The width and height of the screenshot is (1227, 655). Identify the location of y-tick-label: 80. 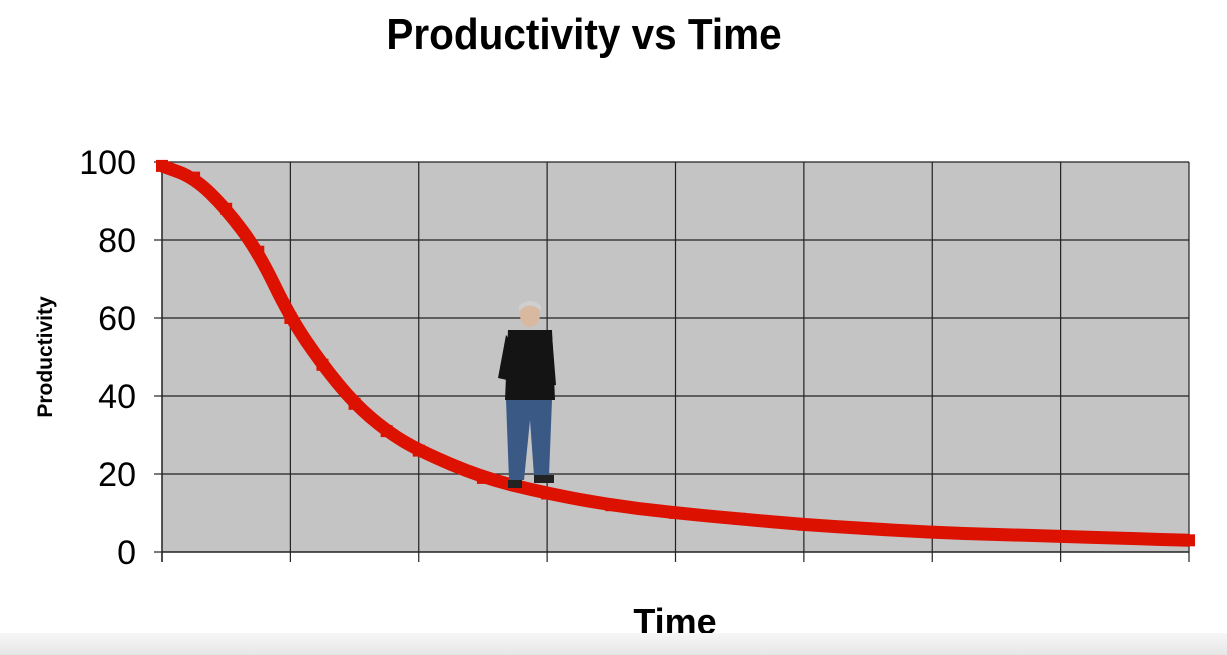
(117, 241).